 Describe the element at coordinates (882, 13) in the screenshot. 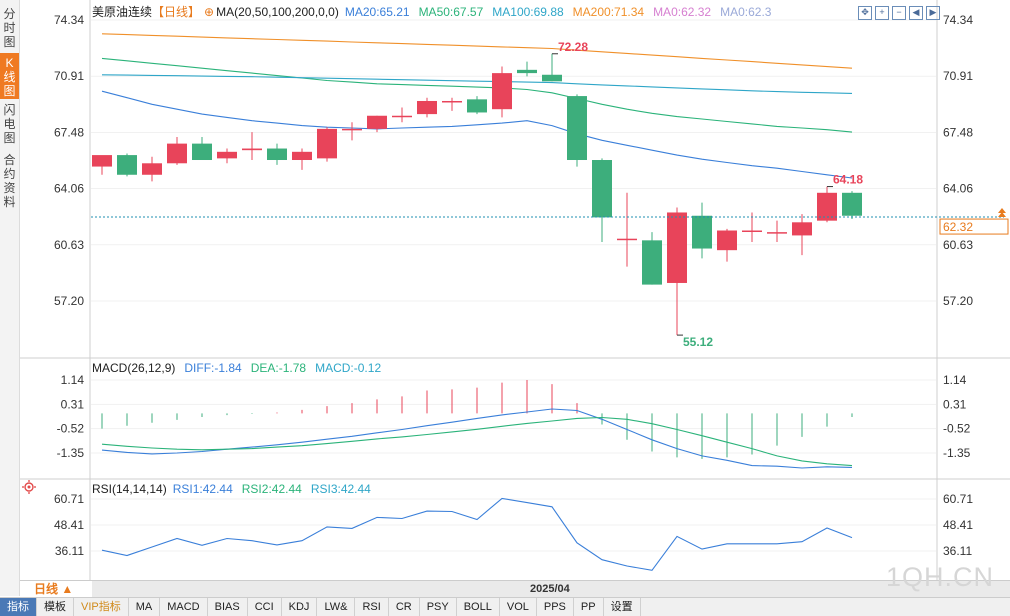

I see `zoom-in-icon: +` at that location.